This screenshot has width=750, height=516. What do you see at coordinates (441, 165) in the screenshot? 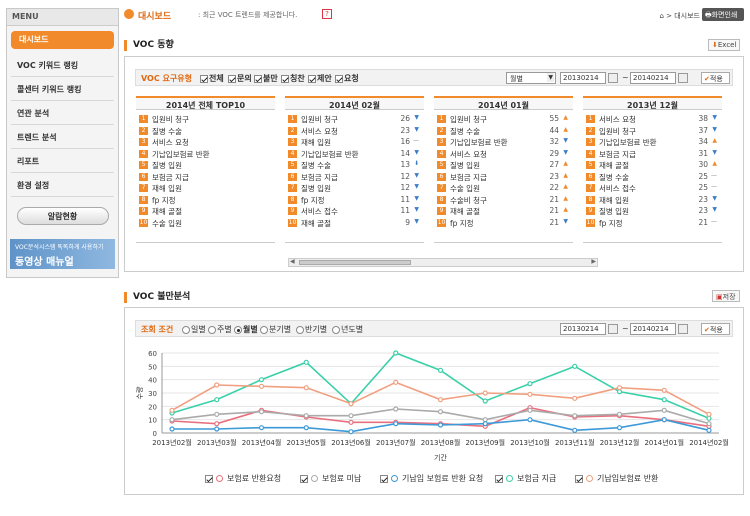
I see `rank-badge: 5` at bounding box center [441, 165].